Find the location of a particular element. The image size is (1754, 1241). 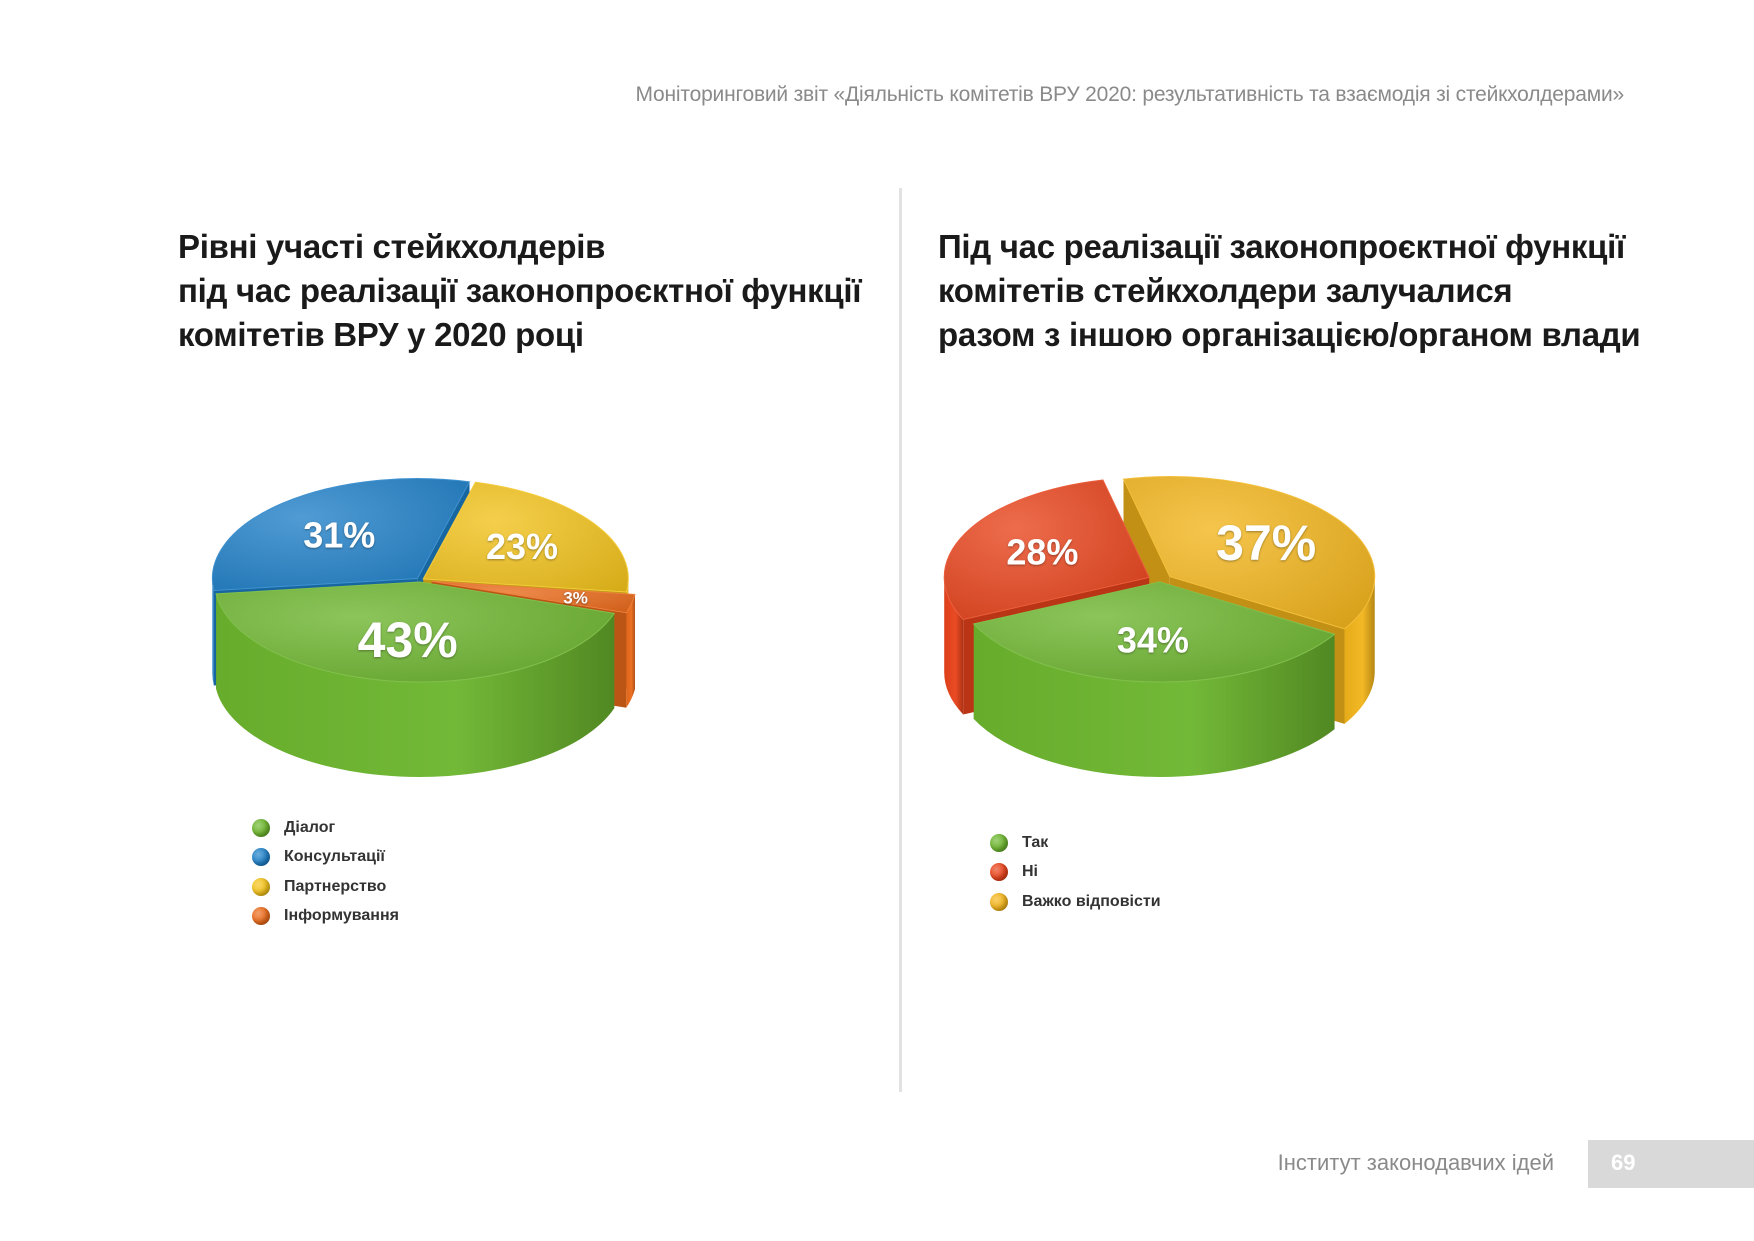

legend-label: Інформування is located at coordinates (341, 916).